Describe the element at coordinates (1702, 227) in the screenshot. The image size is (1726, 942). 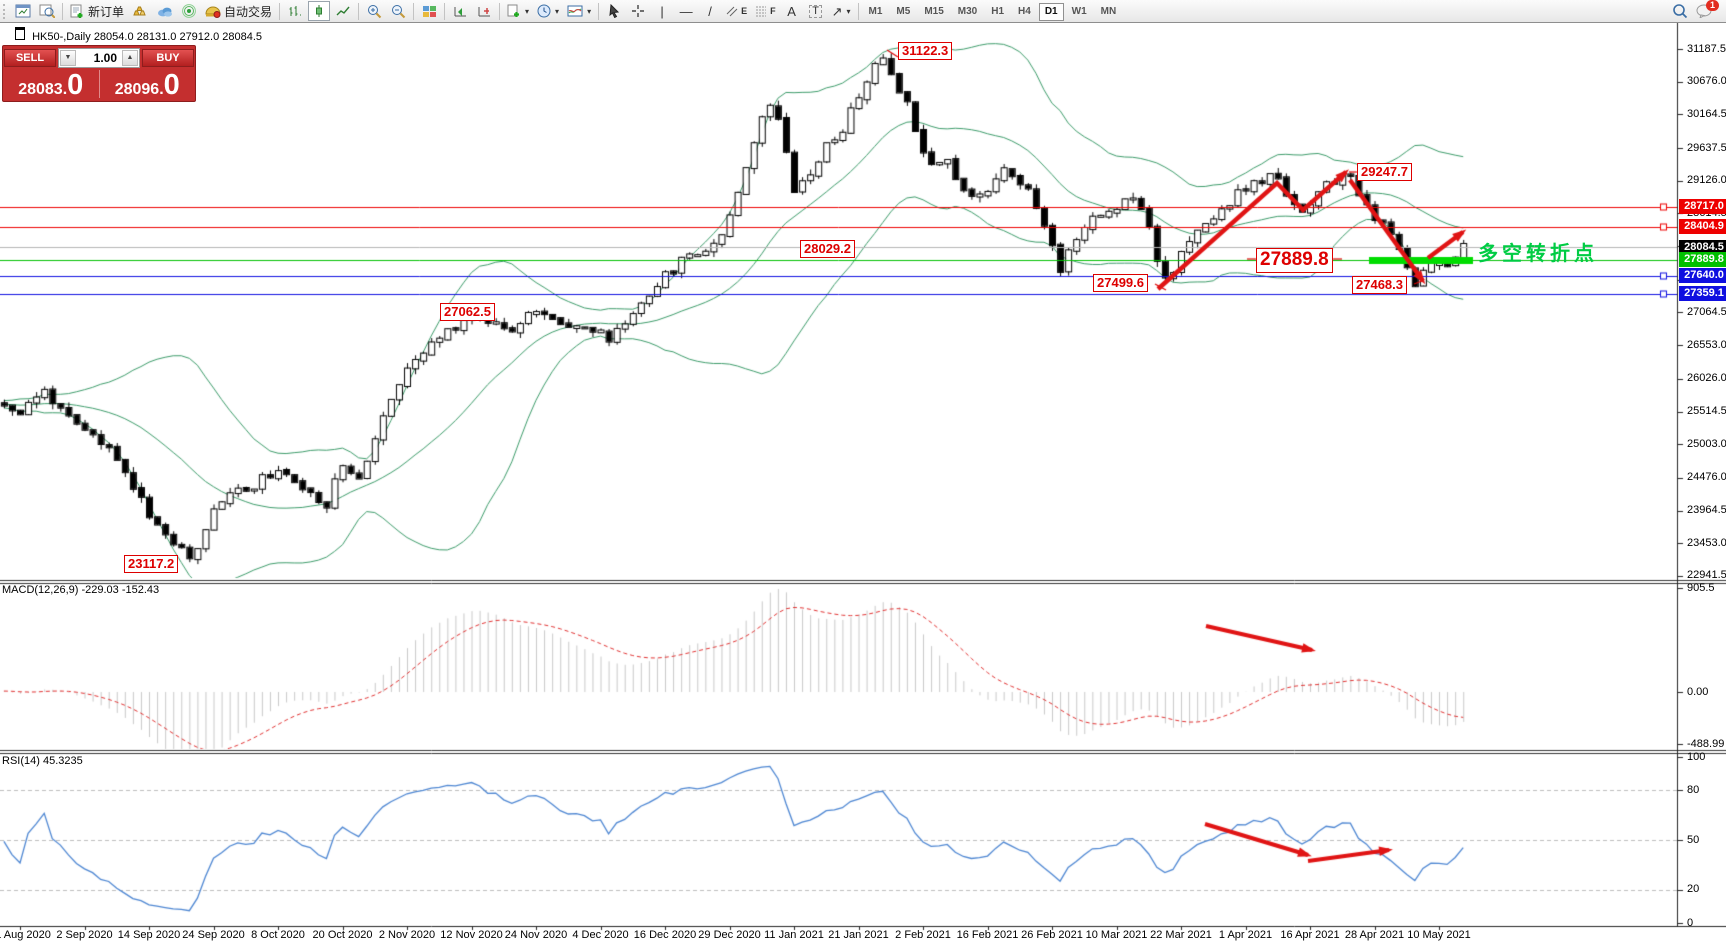
I see `price-axis-label: 28404.9` at that location.